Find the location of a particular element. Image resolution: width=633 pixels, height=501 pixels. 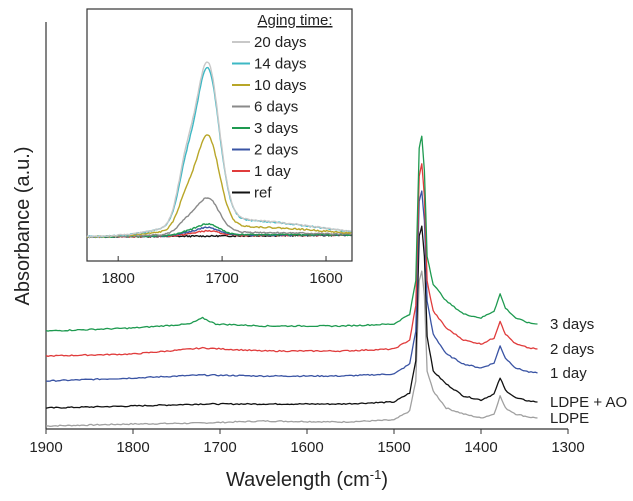

series-label: 3 days is located at coordinates (572, 324).